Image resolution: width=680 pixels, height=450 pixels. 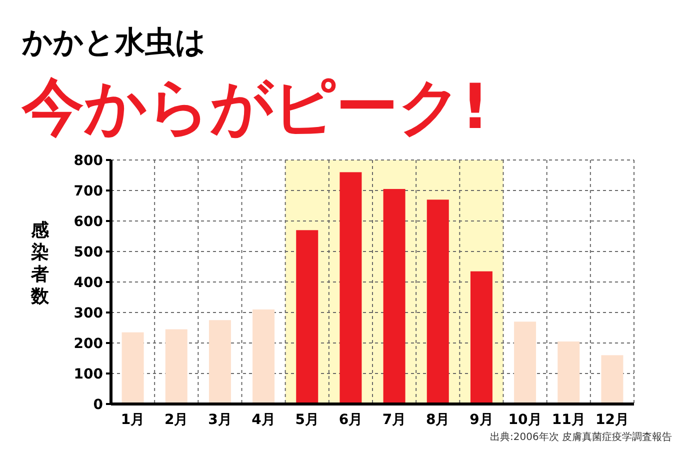 I want to click on x-tick-label: 11月, so click(x=569, y=420).